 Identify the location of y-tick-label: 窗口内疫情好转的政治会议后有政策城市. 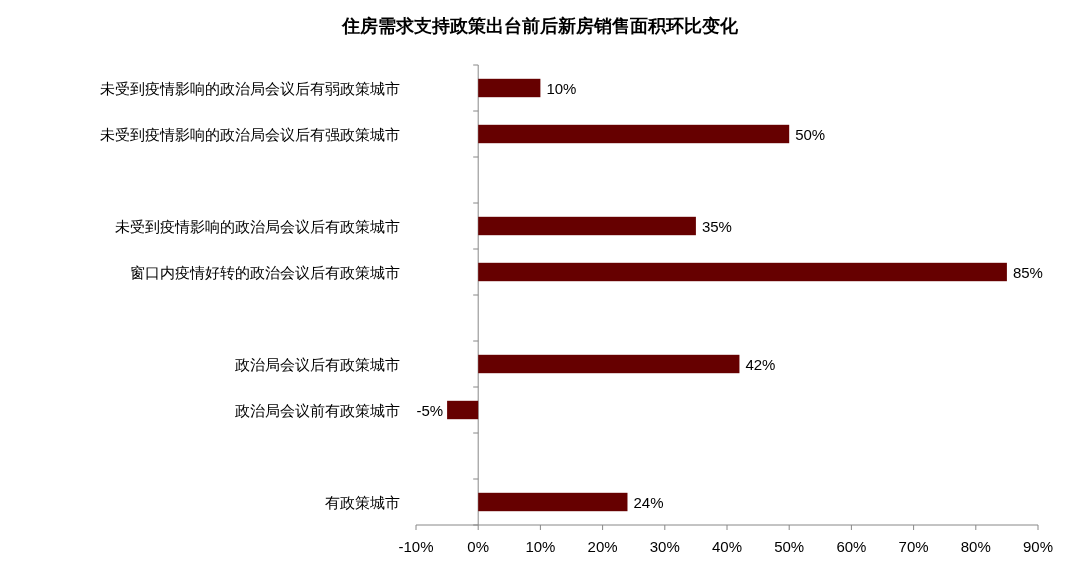
(265, 272).